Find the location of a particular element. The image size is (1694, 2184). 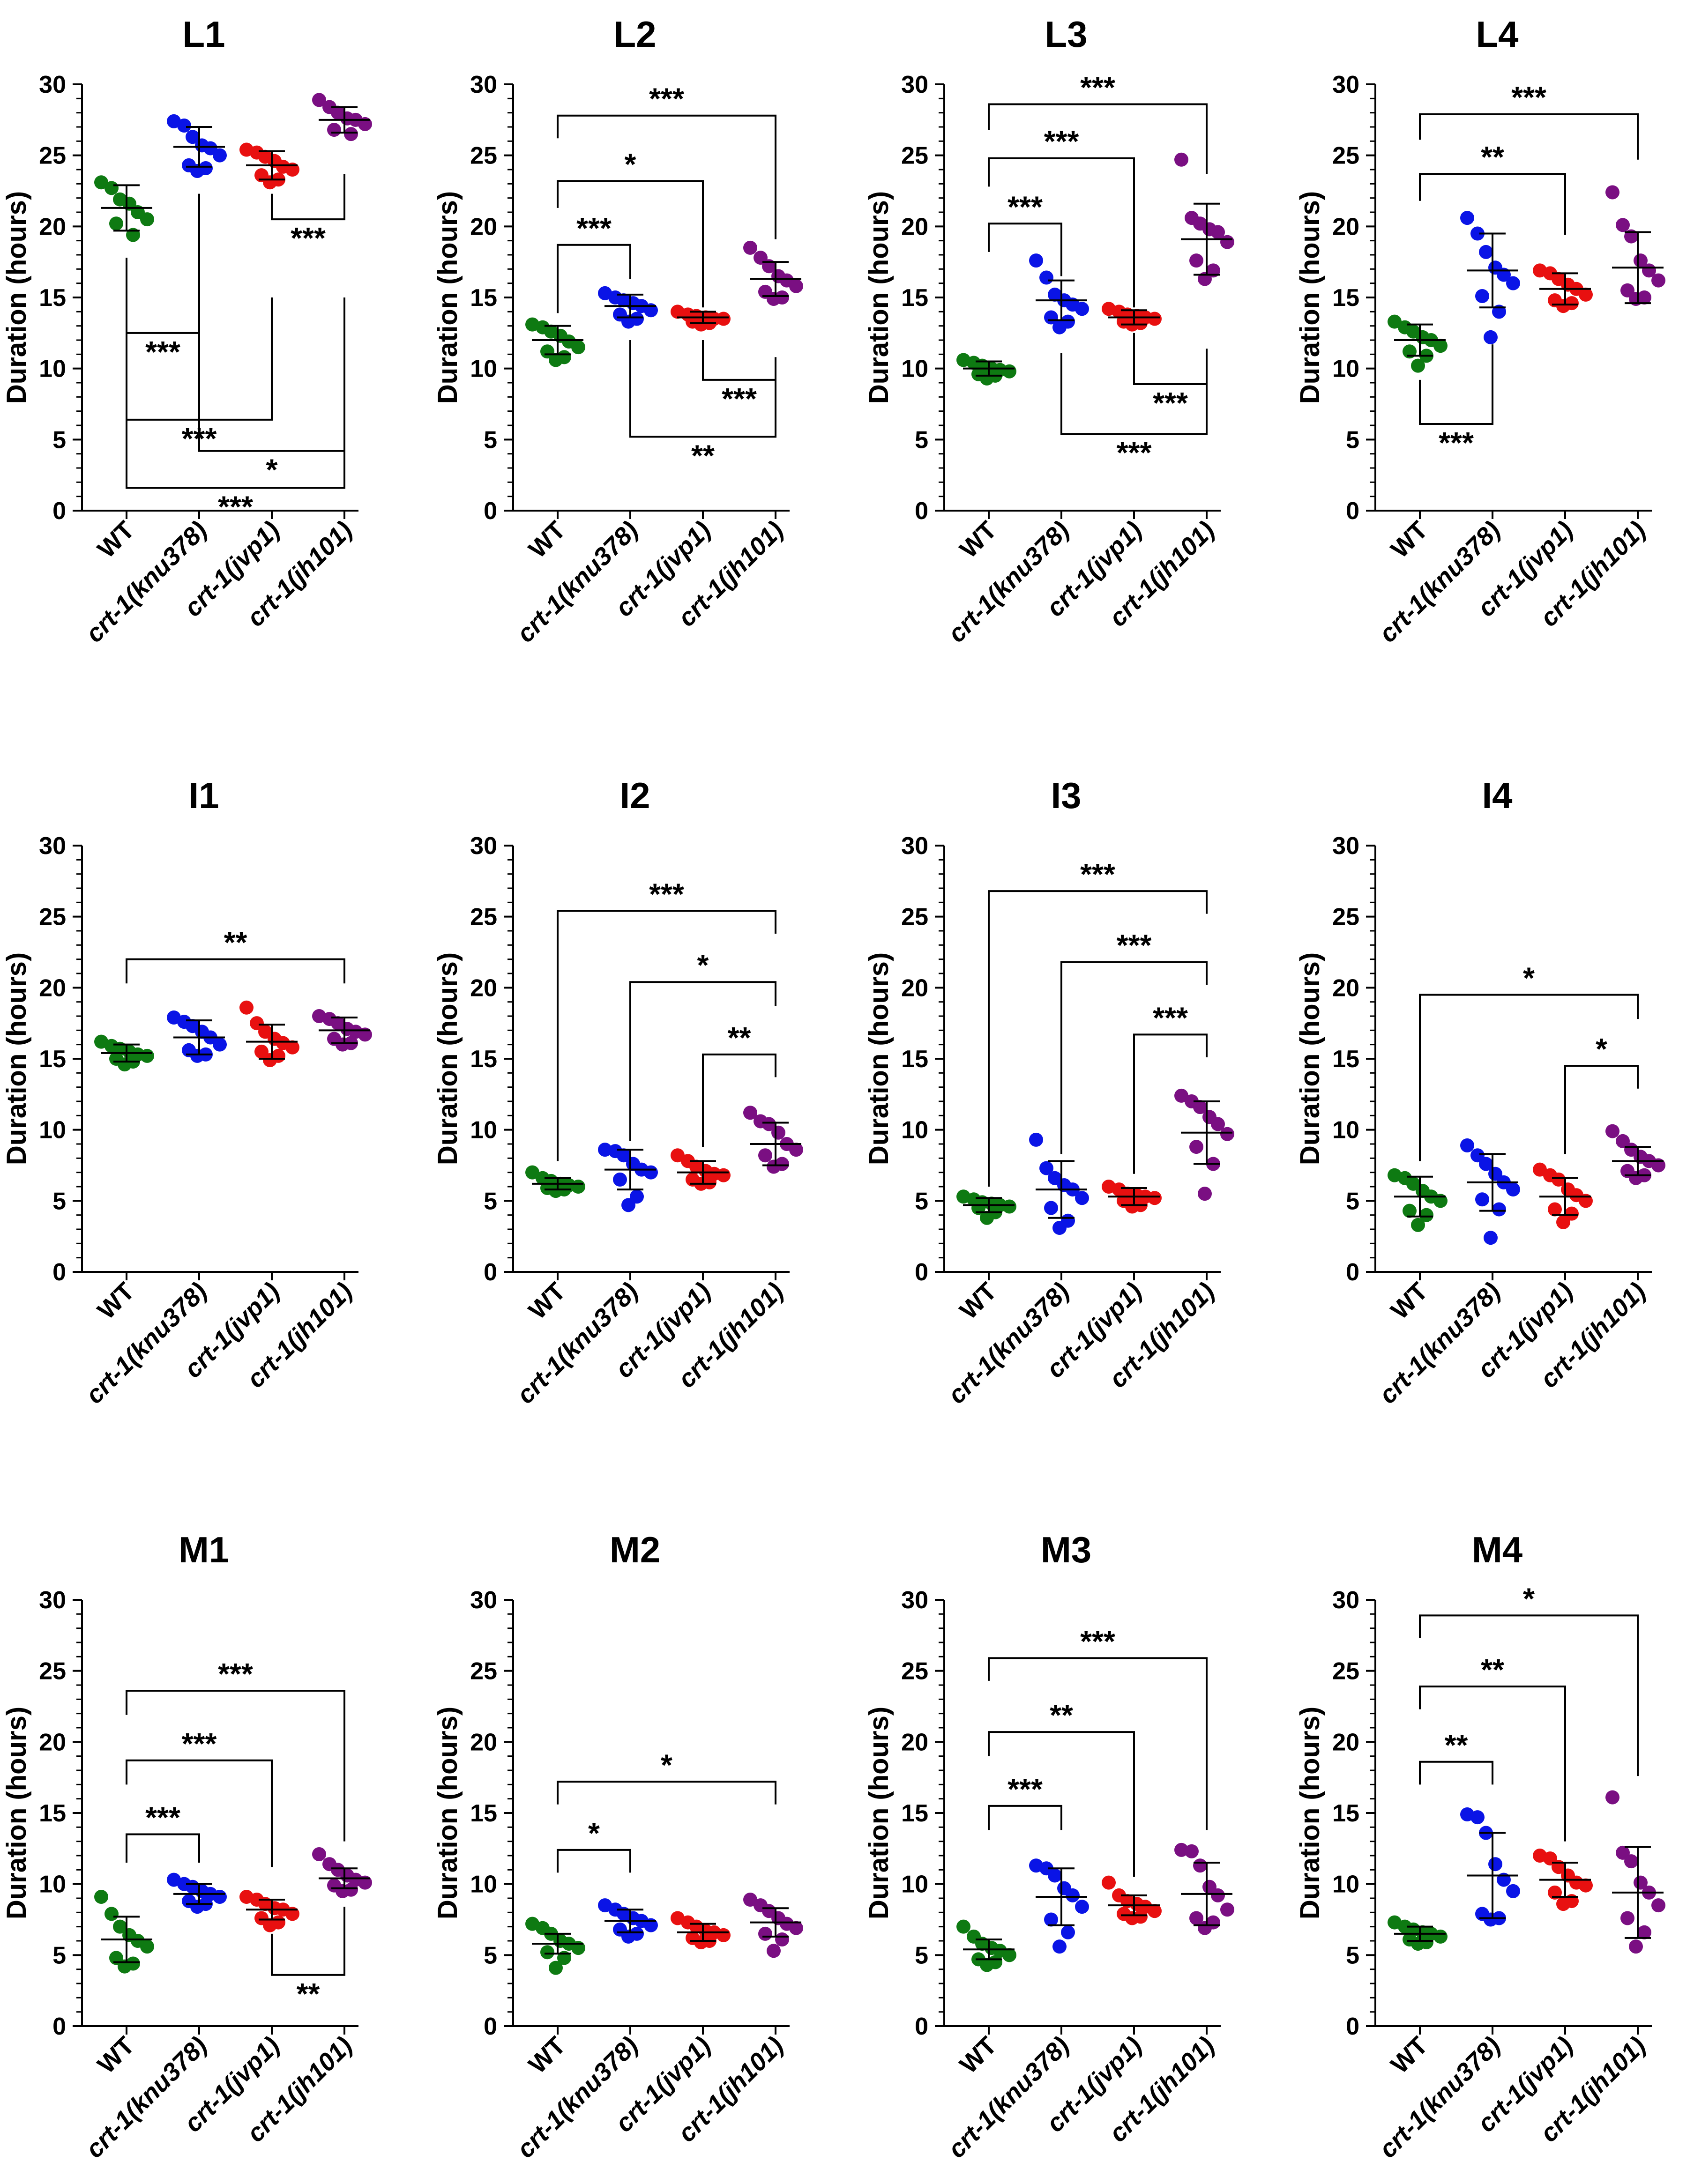

panel-title: M2 is located at coordinates (635, 1549).